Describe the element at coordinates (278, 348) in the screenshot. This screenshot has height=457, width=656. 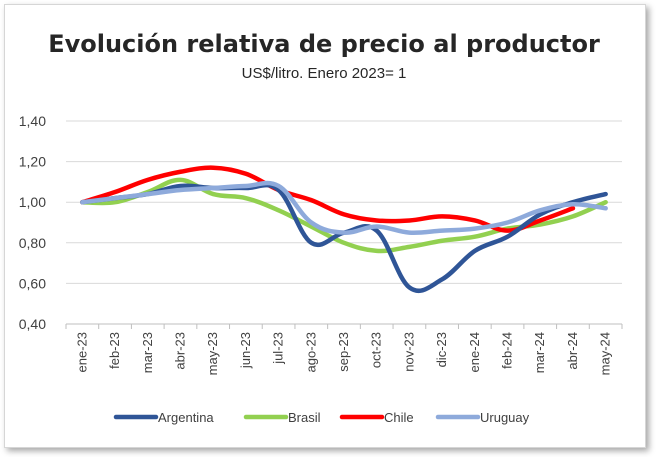
I see `x-tick-label: jul-23` at that location.